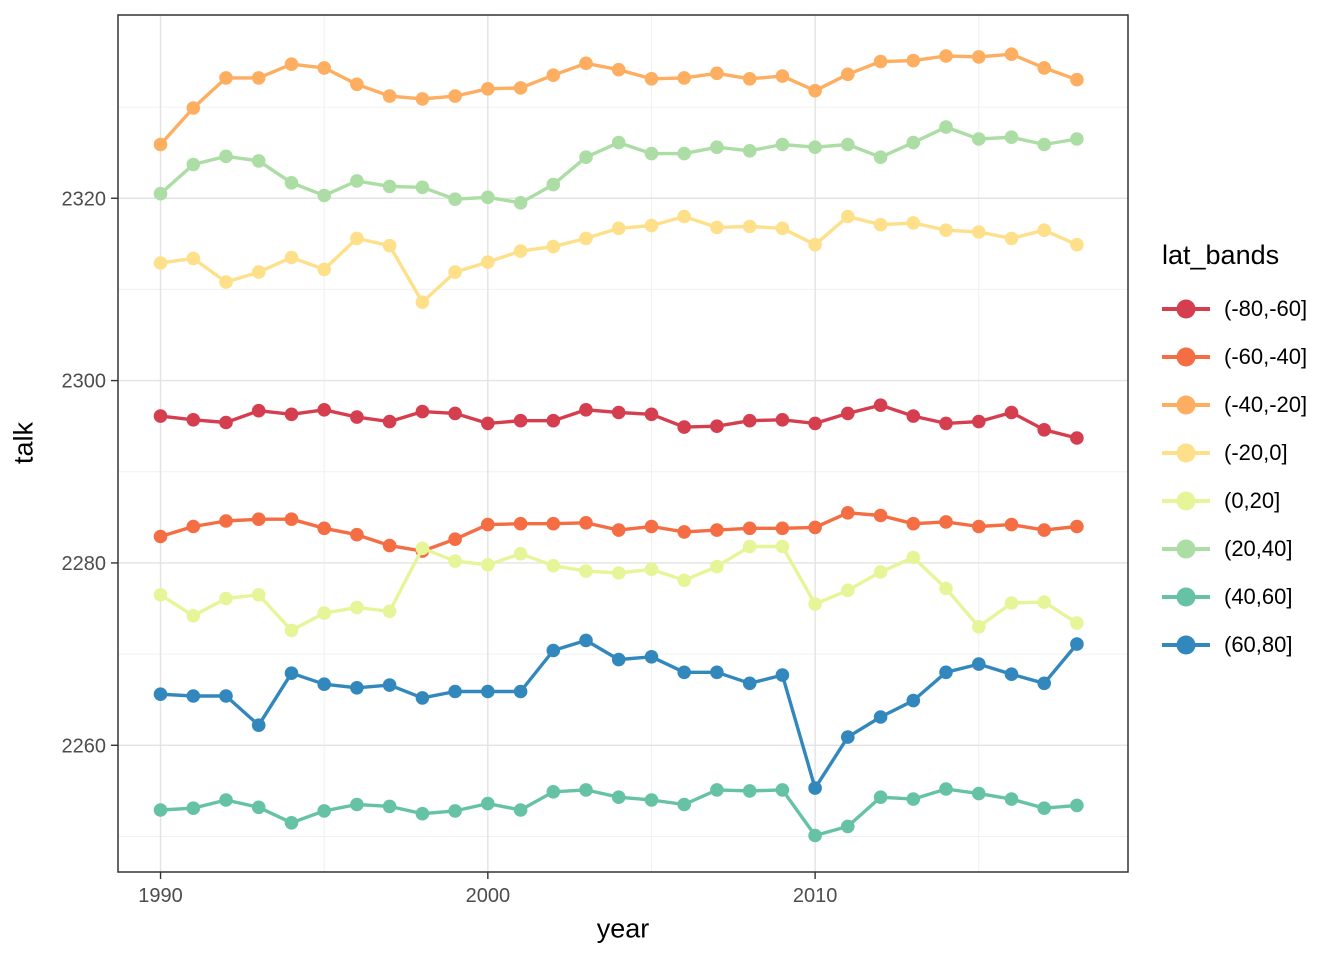 This screenshot has width=1344, height=960. Describe the element at coordinates (623, 928) in the screenshot. I see `x-axis-title: year` at that location.